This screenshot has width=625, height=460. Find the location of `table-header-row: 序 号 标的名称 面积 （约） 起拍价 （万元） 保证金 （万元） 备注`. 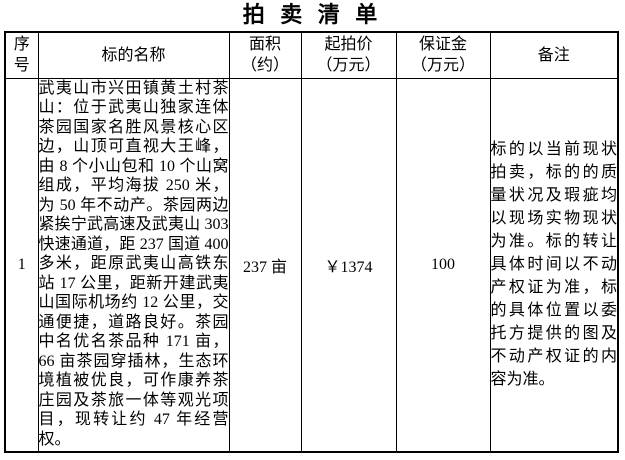

table-header-row: 序 号 标的名称 面积 （约） 起拍价 （万元） 保证金 （万元） 备注 is located at coordinates (311, 55).